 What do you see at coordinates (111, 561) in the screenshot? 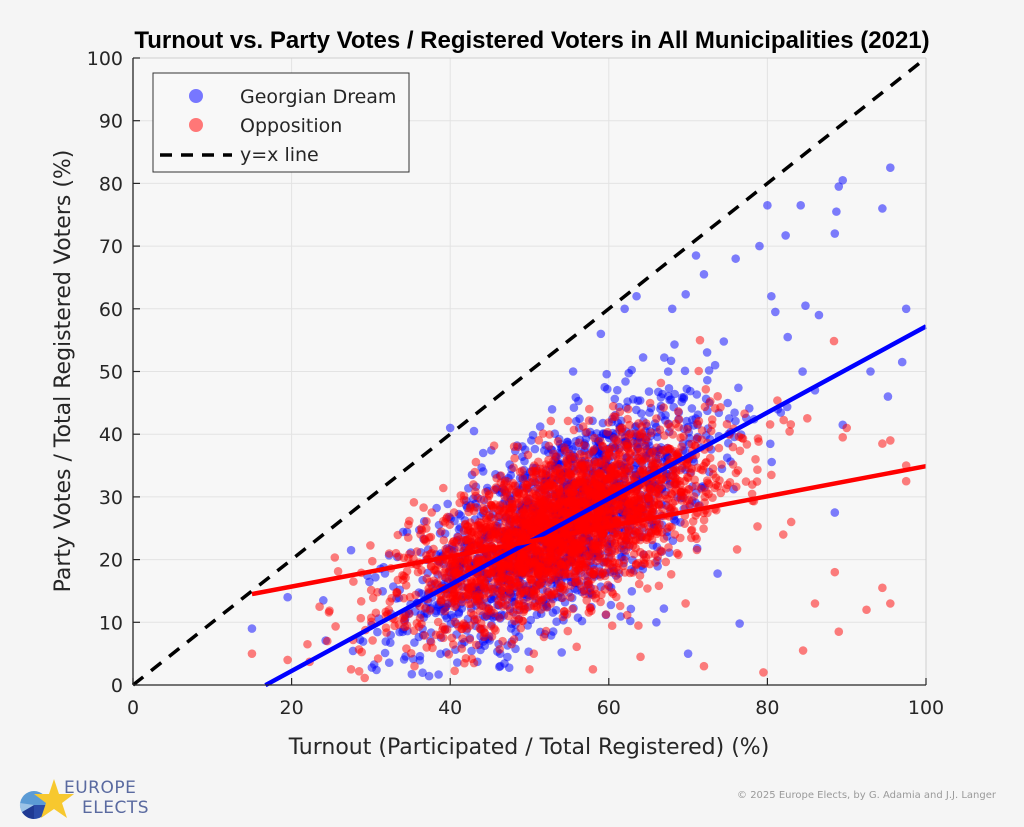
I see `y-tick-label: 20` at bounding box center [111, 561].